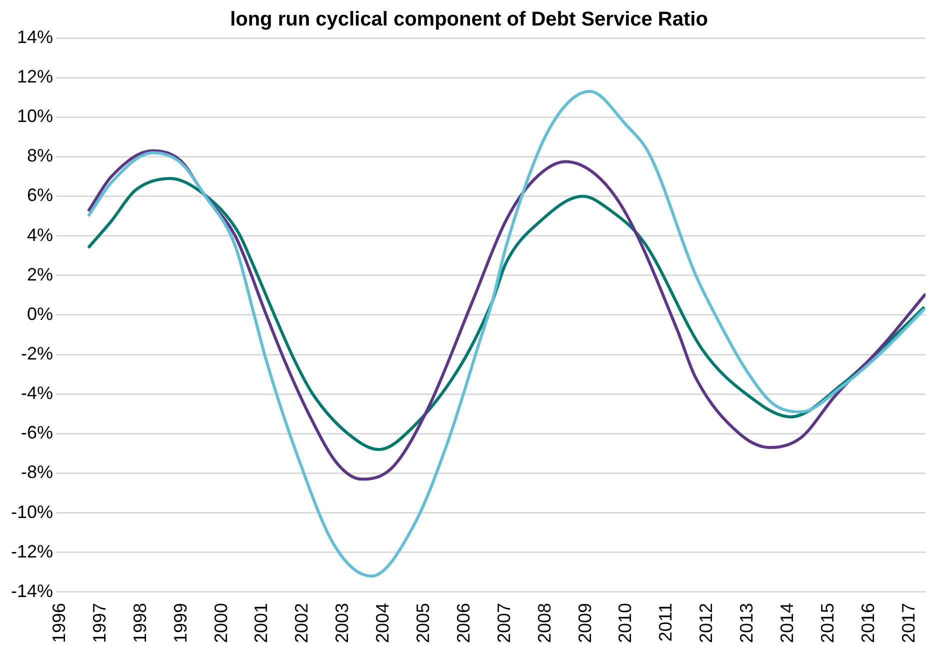 The image size is (942, 654). I want to click on x-tick-label: 2002, so click(302, 623).